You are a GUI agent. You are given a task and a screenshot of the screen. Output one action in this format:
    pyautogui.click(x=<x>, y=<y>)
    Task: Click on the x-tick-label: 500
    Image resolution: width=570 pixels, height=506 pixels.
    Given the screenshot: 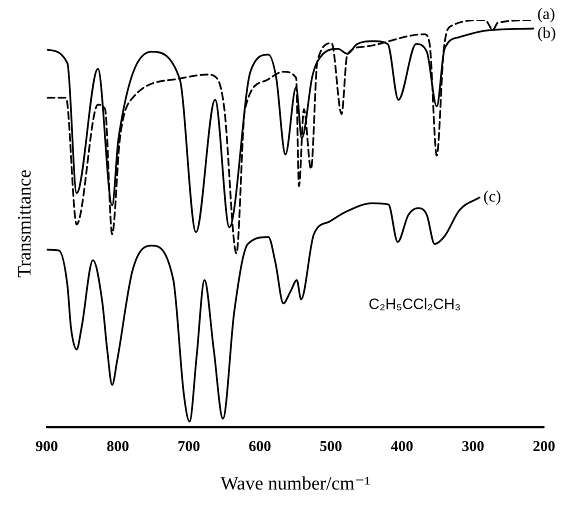 What is the action you would take?
    pyautogui.click(x=331, y=447)
    